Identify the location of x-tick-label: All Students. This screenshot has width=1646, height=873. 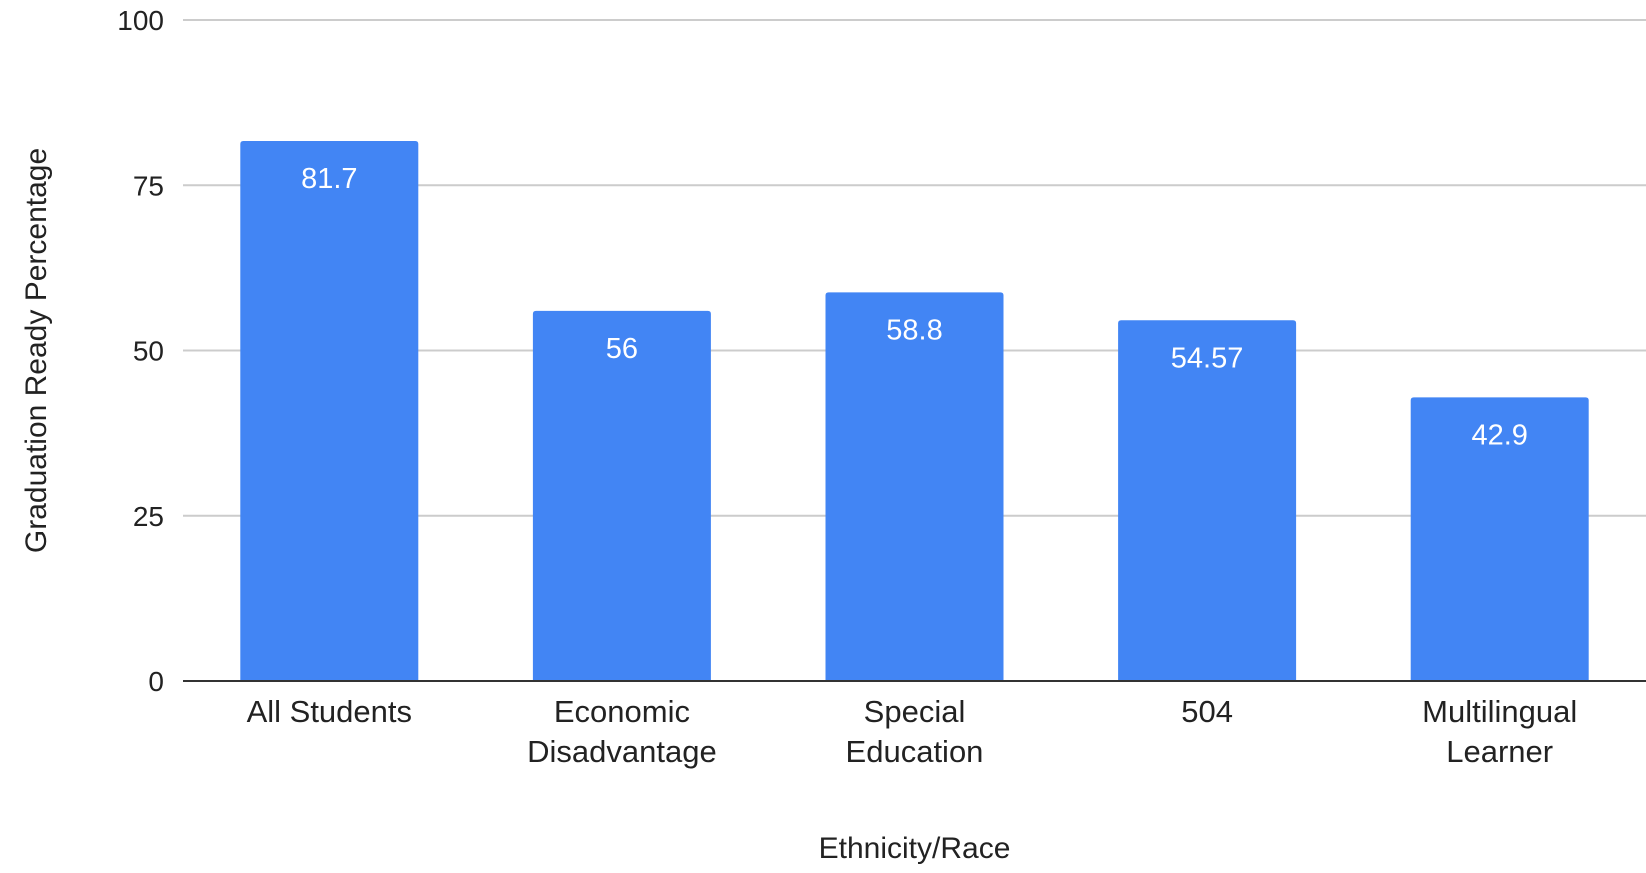
(329, 711).